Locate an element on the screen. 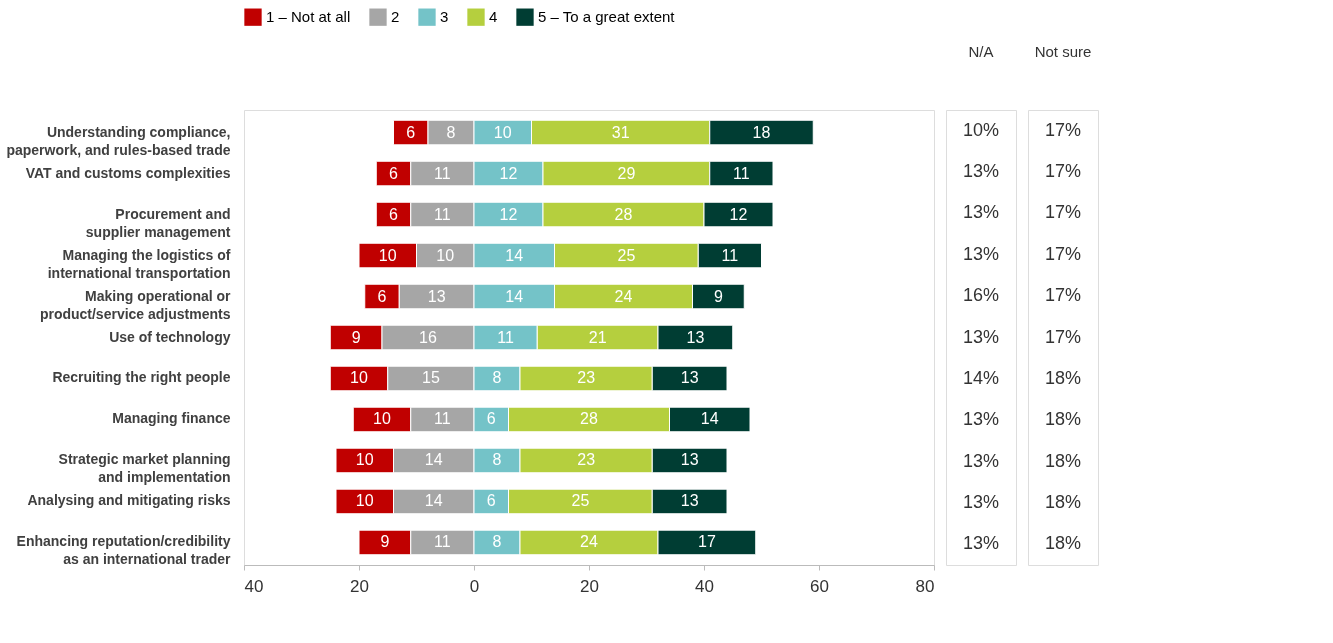 The height and width of the screenshot is (643, 1333). y-tick-label: Managing the logistics of international transportation is located at coordinates (139, 263).